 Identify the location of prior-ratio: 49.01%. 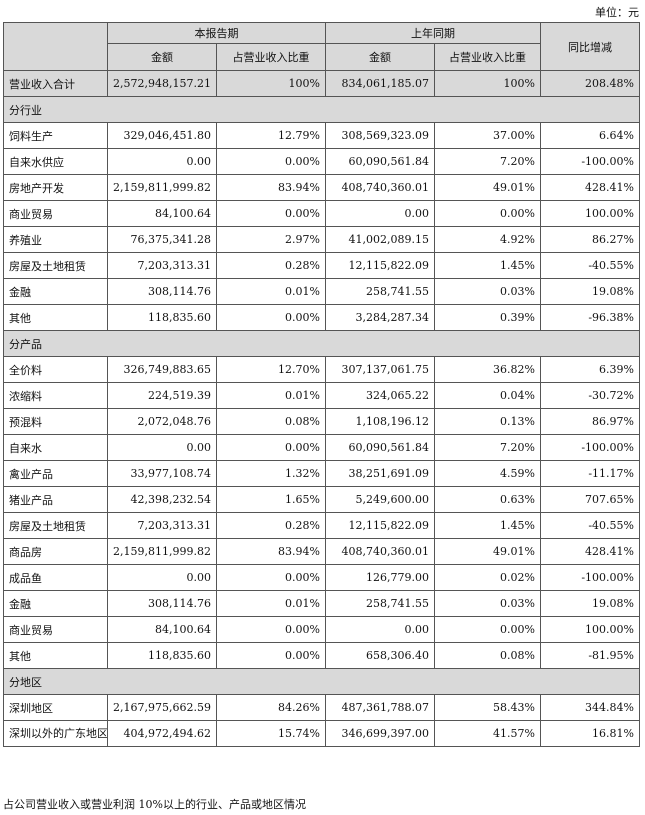
(487, 551).